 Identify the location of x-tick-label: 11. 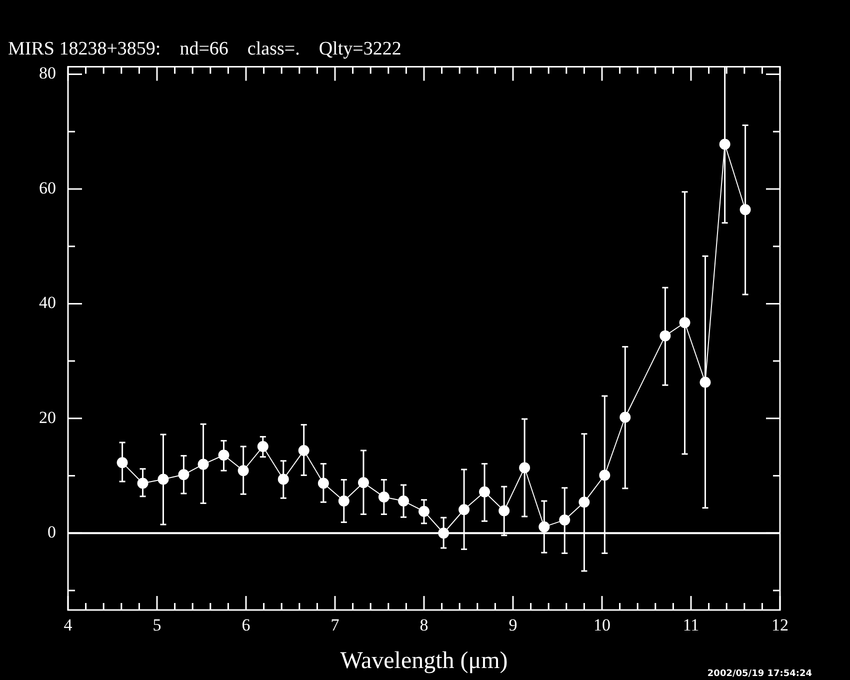
(691, 625).